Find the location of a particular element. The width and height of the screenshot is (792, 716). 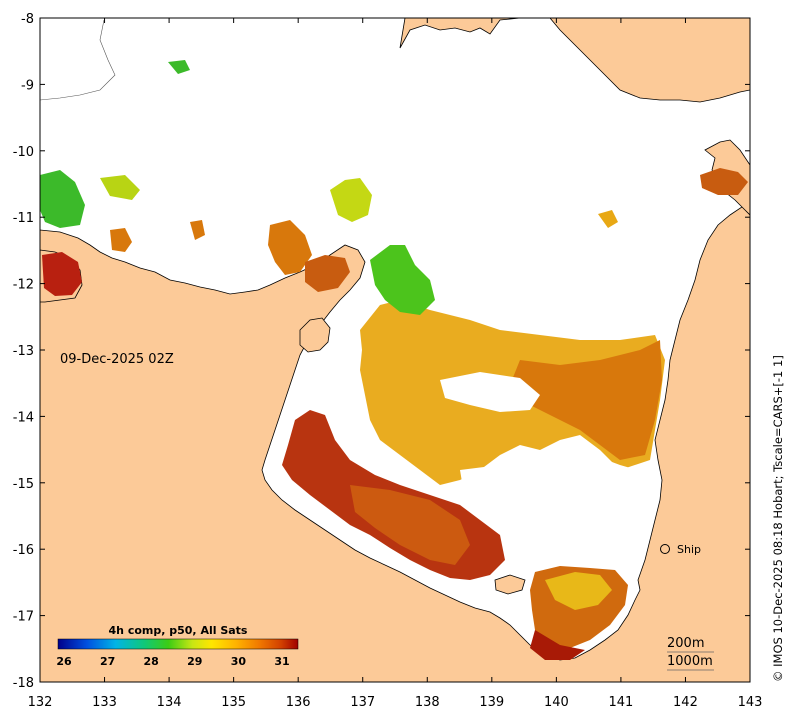

lon-tick-label: 135 is located at coordinates (233, 702).